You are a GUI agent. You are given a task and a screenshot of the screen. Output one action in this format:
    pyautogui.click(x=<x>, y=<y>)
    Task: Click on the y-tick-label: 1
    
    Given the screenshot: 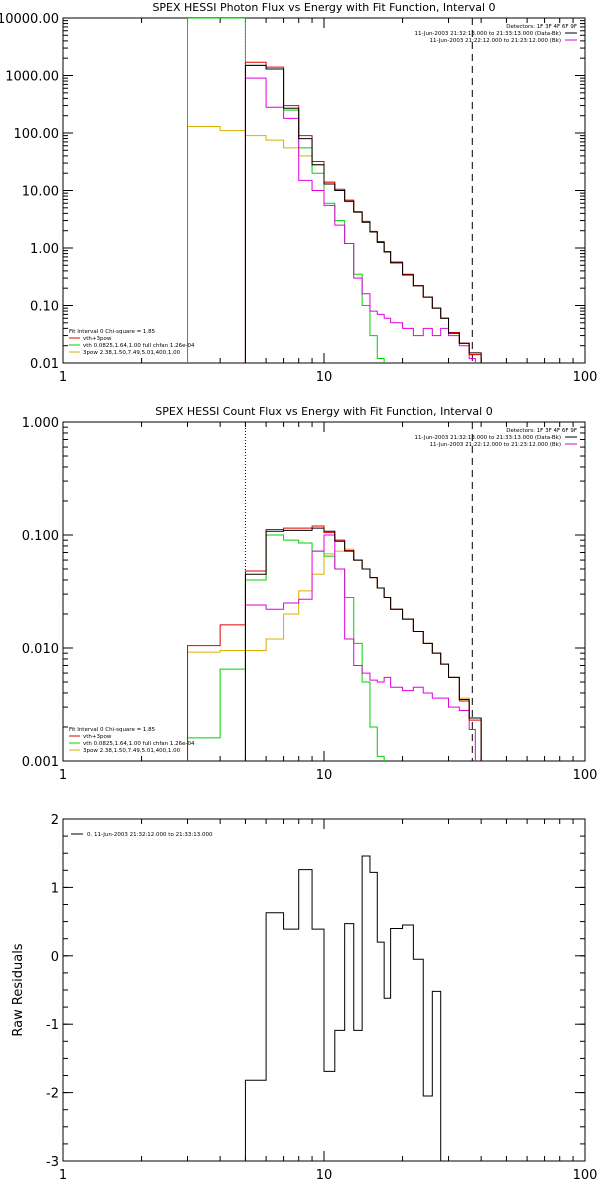 What is the action you would take?
    pyautogui.click(x=55, y=888)
    